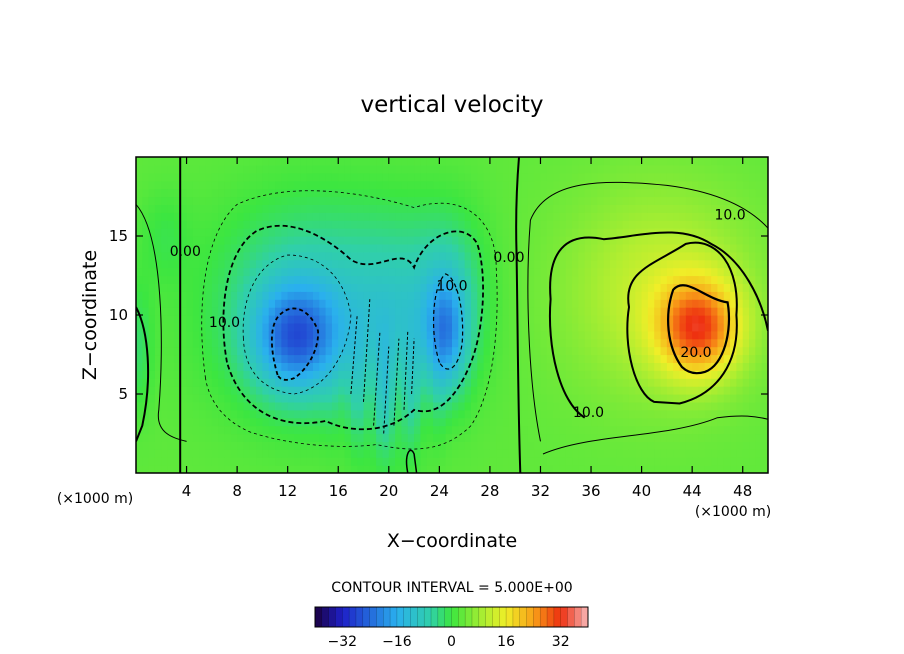 The width and height of the screenshot is (904, 654). What do you see at coordinates (118, 236) in the screenshot?
I see `y-tick-label: 15` at bounding box center [118, 236].